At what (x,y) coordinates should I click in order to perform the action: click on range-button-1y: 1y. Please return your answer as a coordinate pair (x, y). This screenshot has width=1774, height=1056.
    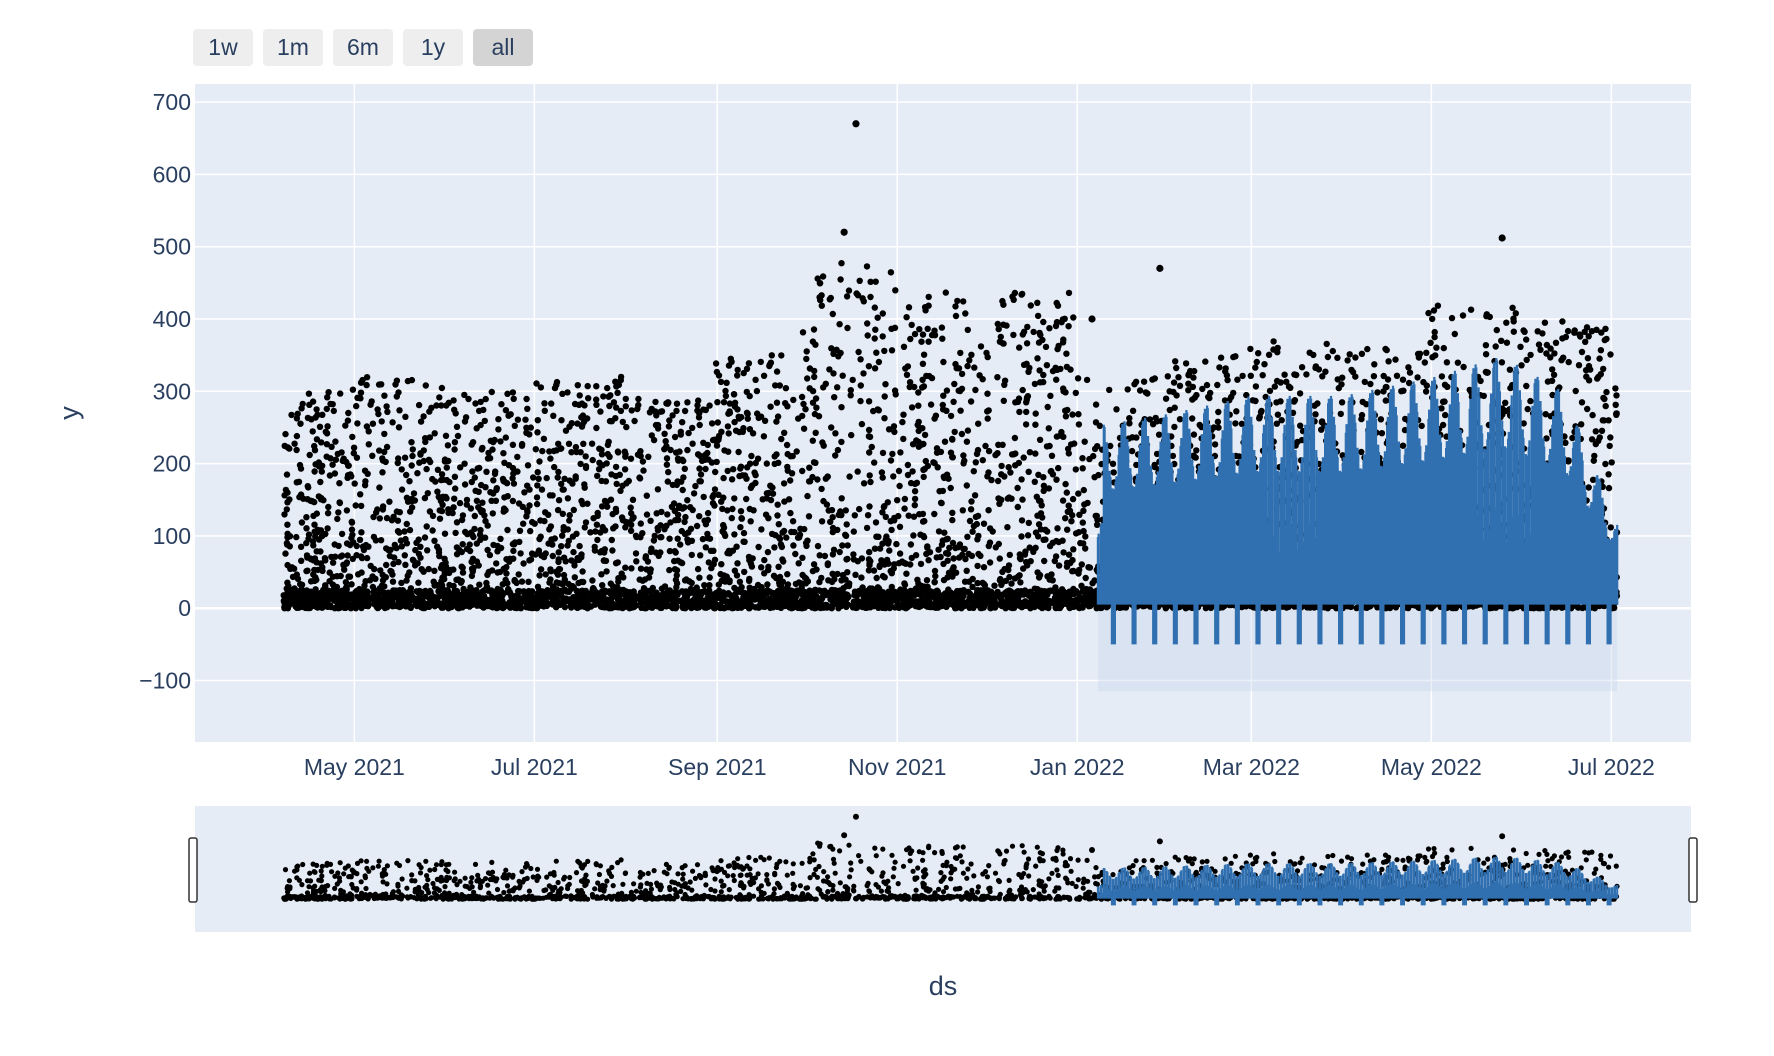
    Looking at the image, I should click on (433, 47).